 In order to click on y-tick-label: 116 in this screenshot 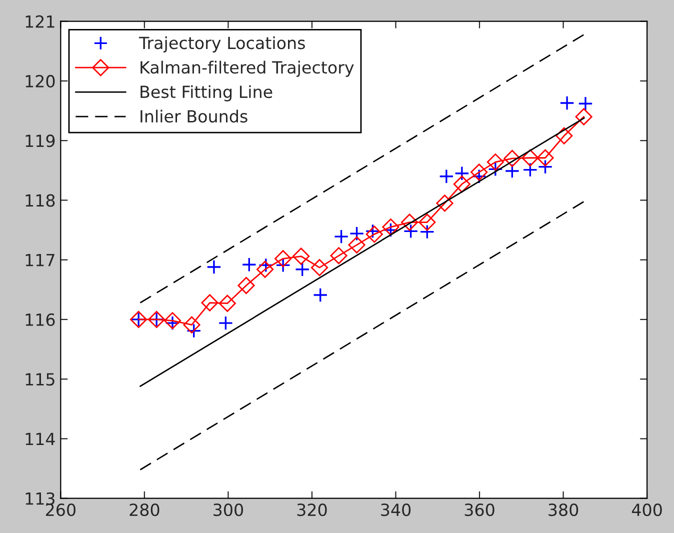, I will do `click(40, 319)`.